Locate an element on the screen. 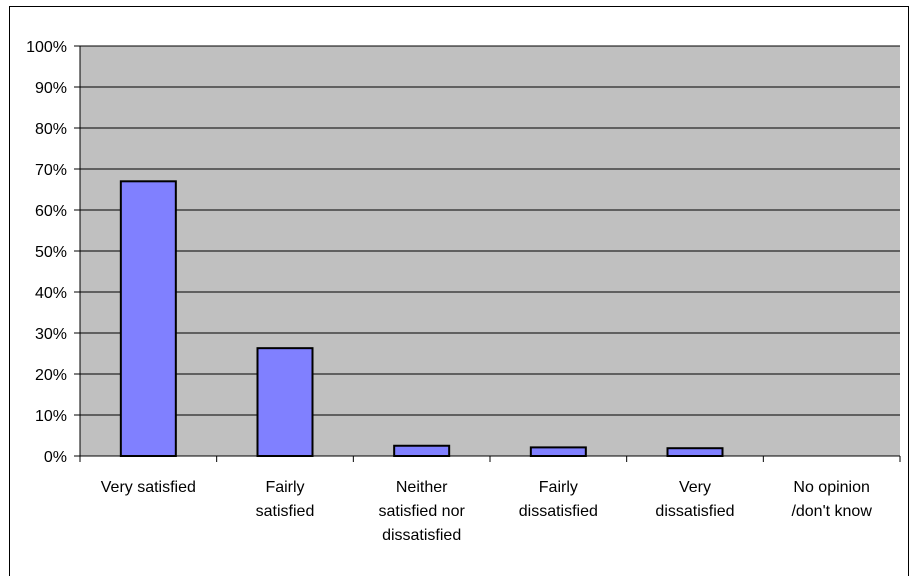 The width and height of the screenshot is (920, 576). y-tick-label: 40% is located at coordinates (51, 293).